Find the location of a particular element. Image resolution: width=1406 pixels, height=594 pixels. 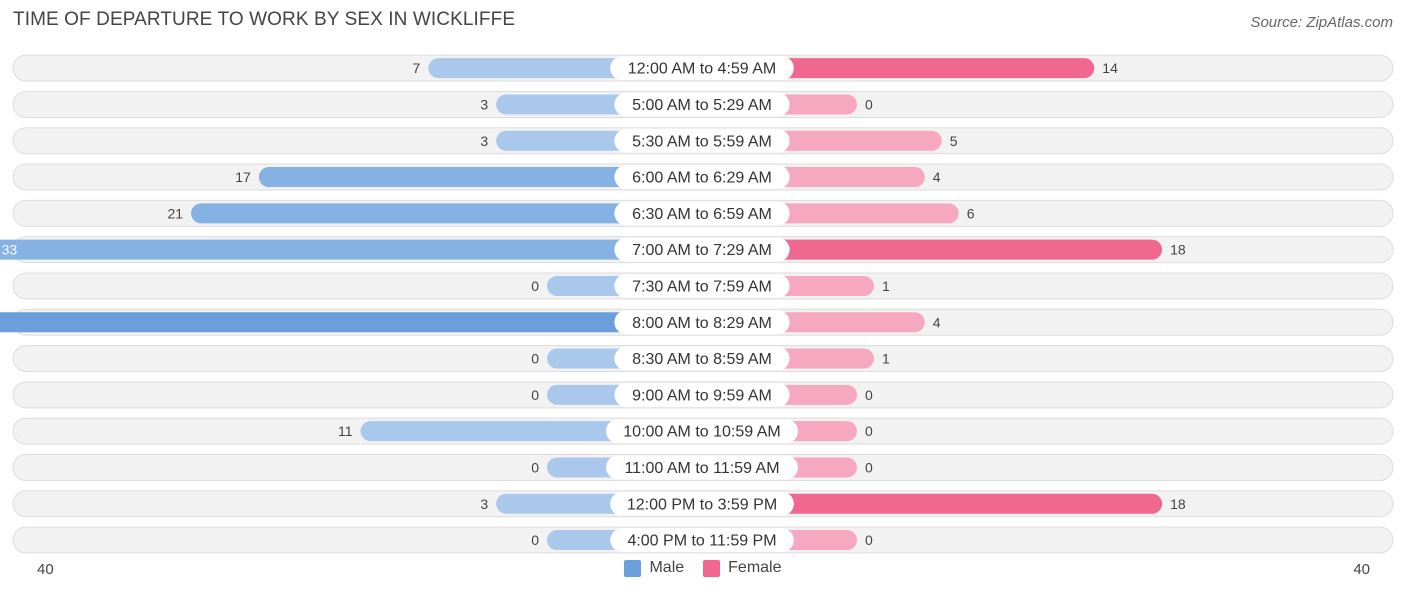

female-swatch is located at coordinates (712, 568).